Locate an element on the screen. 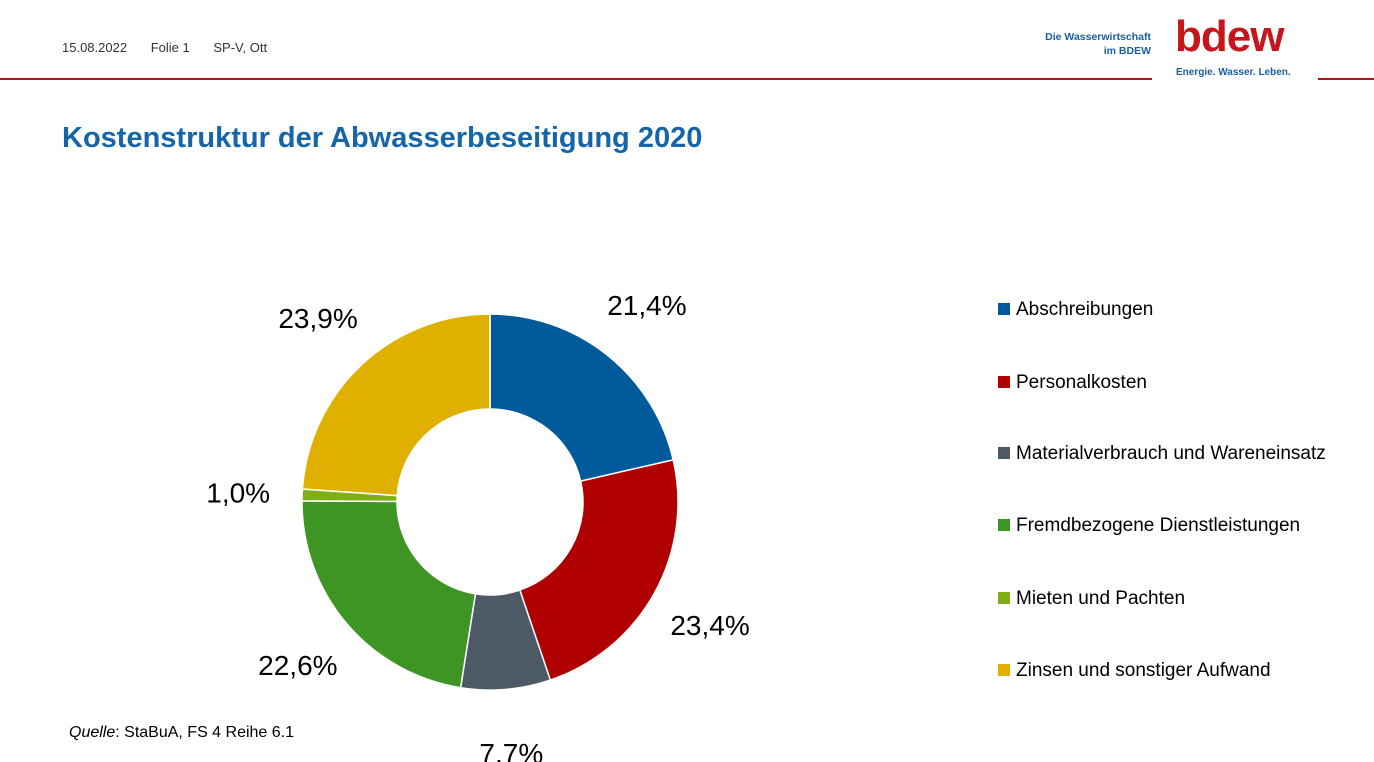  tagline-line1: Die Wasserwirtschaft is located at coordinates (1098, 37).